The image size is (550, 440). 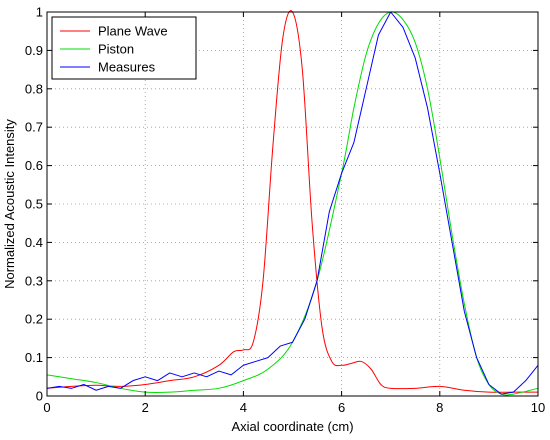 I want to click on y-tick-label: 0.2, so click(x=34, y=319).